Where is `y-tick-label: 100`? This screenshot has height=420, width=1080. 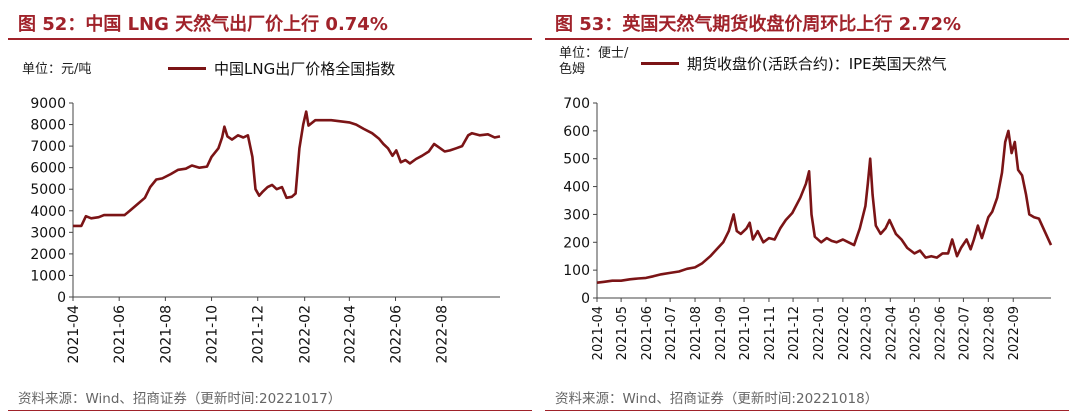
y-tick-label: 100 is located at coordinates (576, 271).